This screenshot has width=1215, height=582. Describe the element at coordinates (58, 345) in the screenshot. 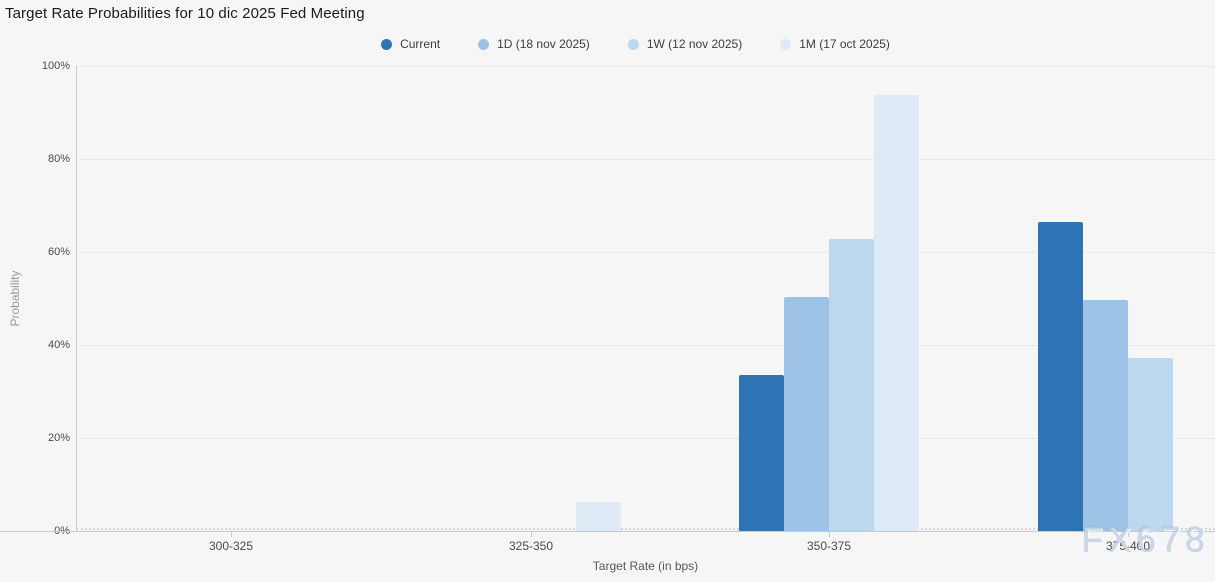

I see `y-tick-label-40: 40%` at that location.